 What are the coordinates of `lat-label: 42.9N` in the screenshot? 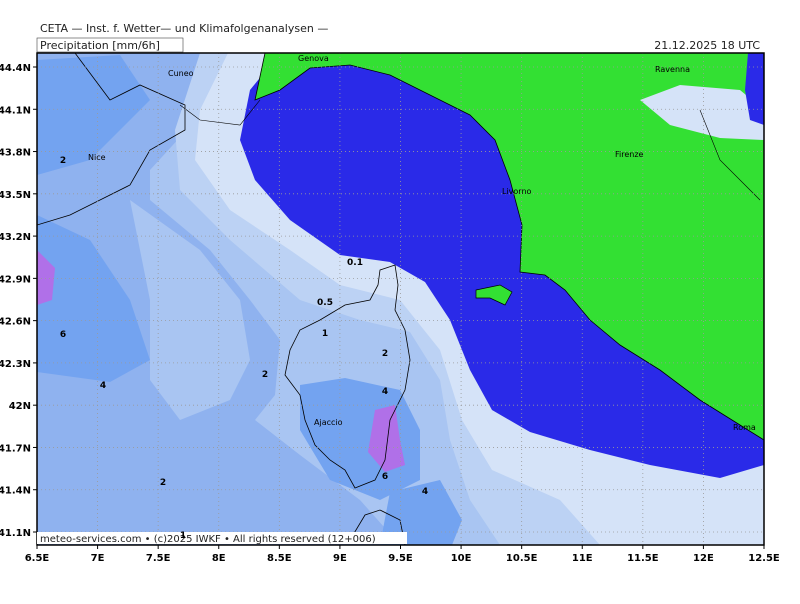 It's located at (15, 279).